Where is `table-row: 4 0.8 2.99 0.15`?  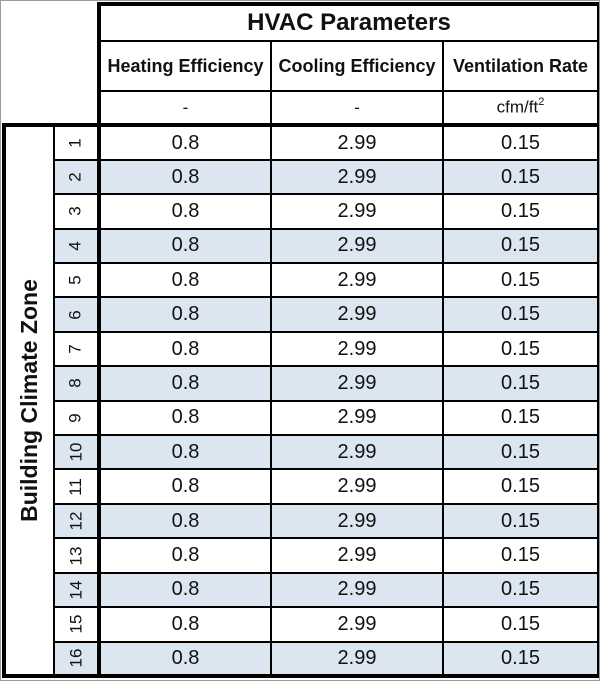 table-row: 4 0.8 2.99 0.15 is located at coordinates (301, 246).